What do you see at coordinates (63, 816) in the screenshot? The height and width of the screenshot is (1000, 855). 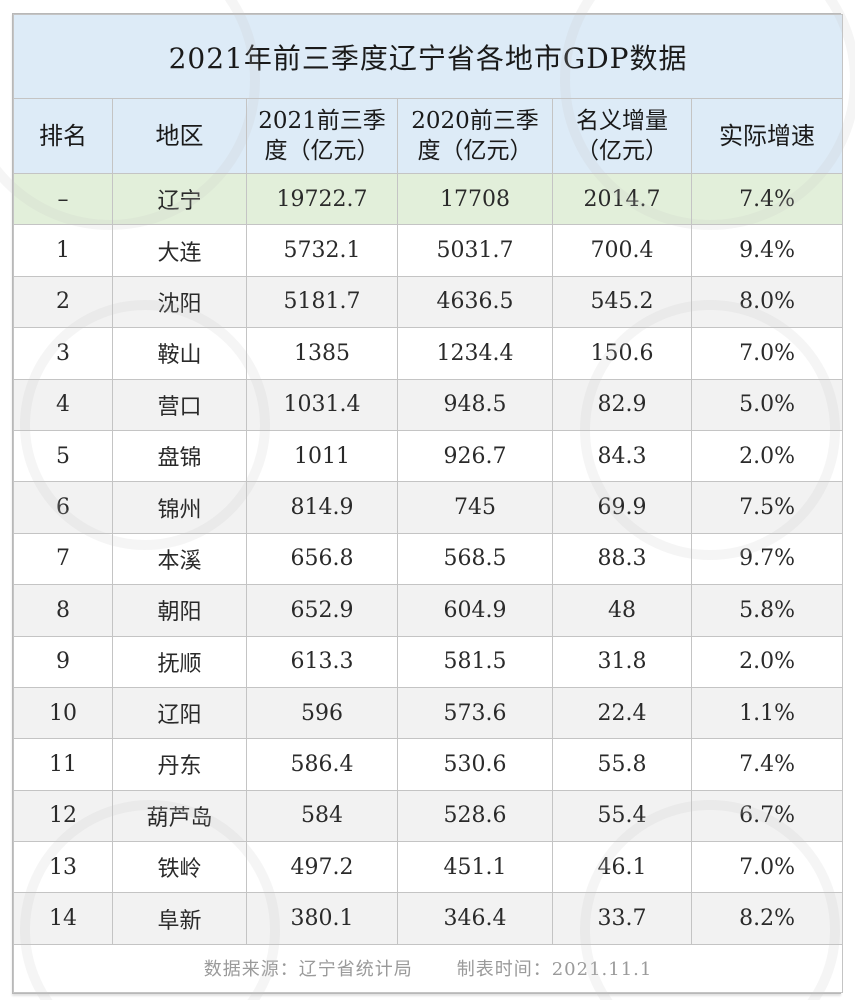 I see `rank-cell: 12` at bounding box center [63, 816].